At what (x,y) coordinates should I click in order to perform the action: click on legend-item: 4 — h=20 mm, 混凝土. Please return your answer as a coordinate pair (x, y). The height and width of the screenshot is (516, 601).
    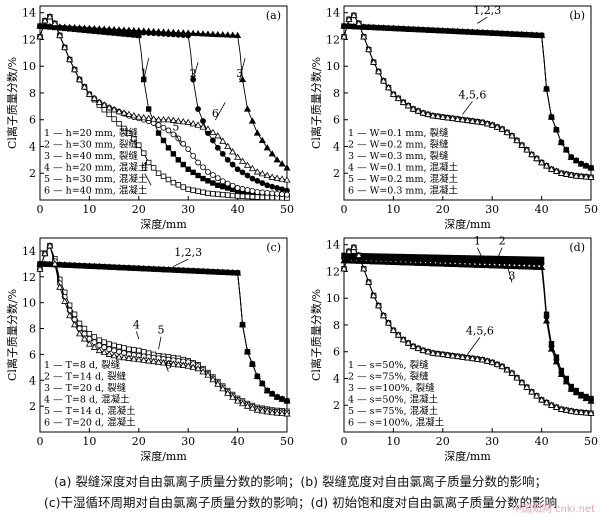
    Looking at the image, I should click on (96, 168).